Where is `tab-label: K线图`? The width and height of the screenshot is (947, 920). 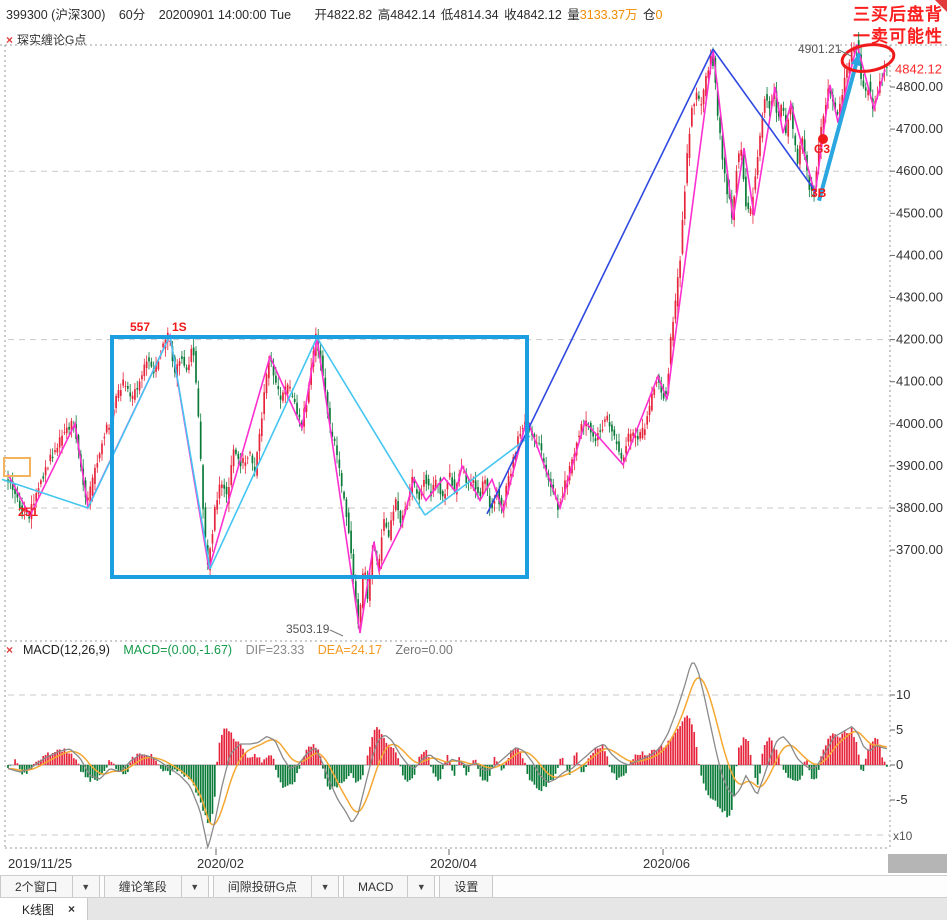
tab-label: K线图 is located at coordinates (38, 909).